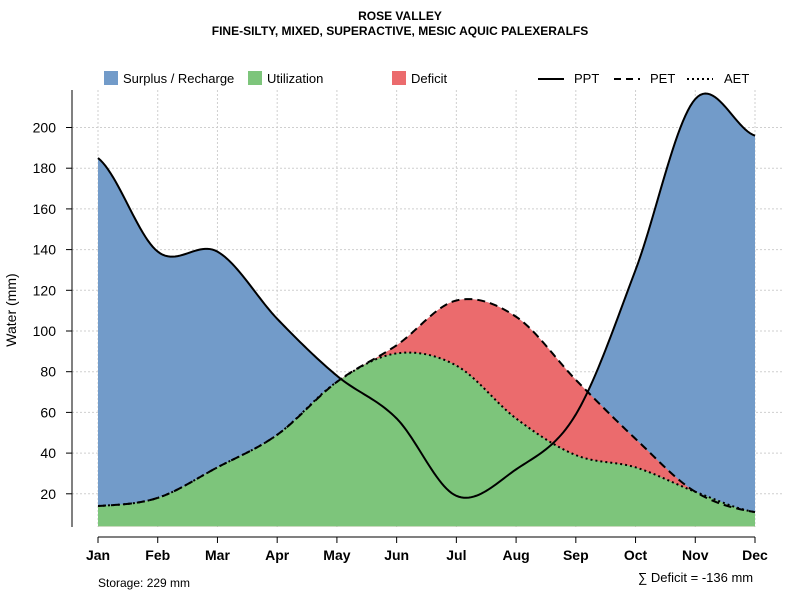 The width and height of the screenshot is (800, 600). I want to click on chart-title: ROSE VALLEY, so click(400, 16).